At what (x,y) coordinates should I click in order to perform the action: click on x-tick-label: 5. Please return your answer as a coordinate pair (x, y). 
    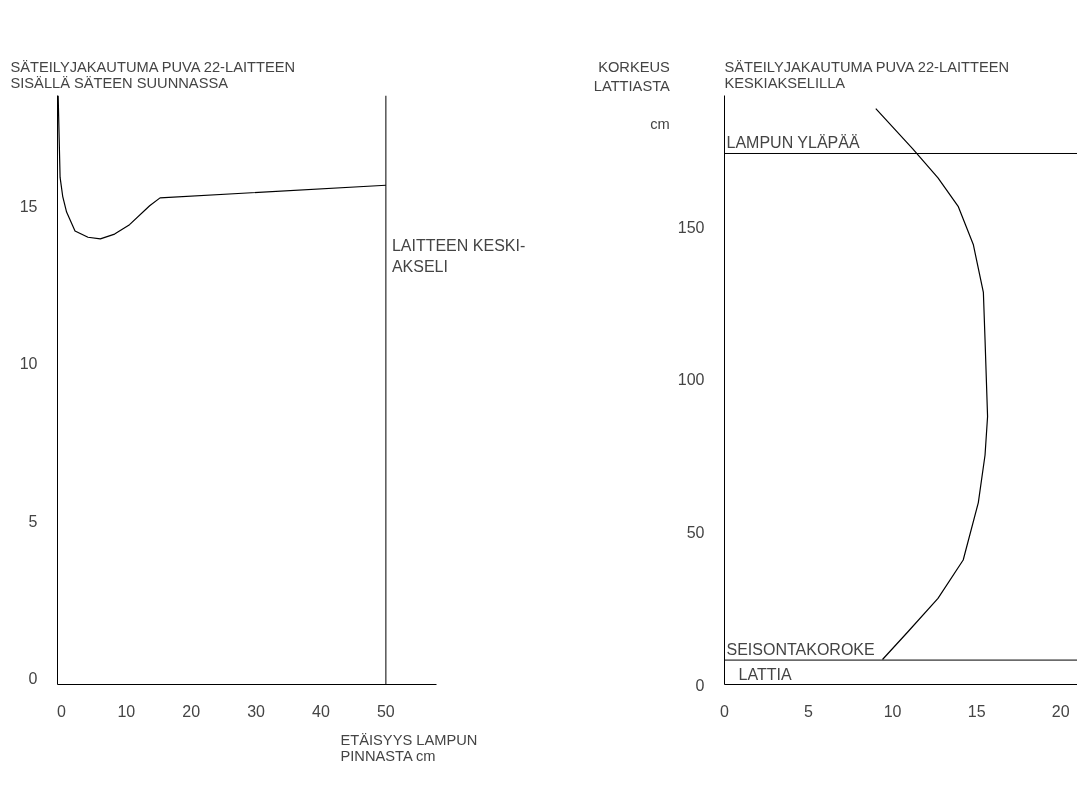
    Looking at the image, I should click on (809, 711).